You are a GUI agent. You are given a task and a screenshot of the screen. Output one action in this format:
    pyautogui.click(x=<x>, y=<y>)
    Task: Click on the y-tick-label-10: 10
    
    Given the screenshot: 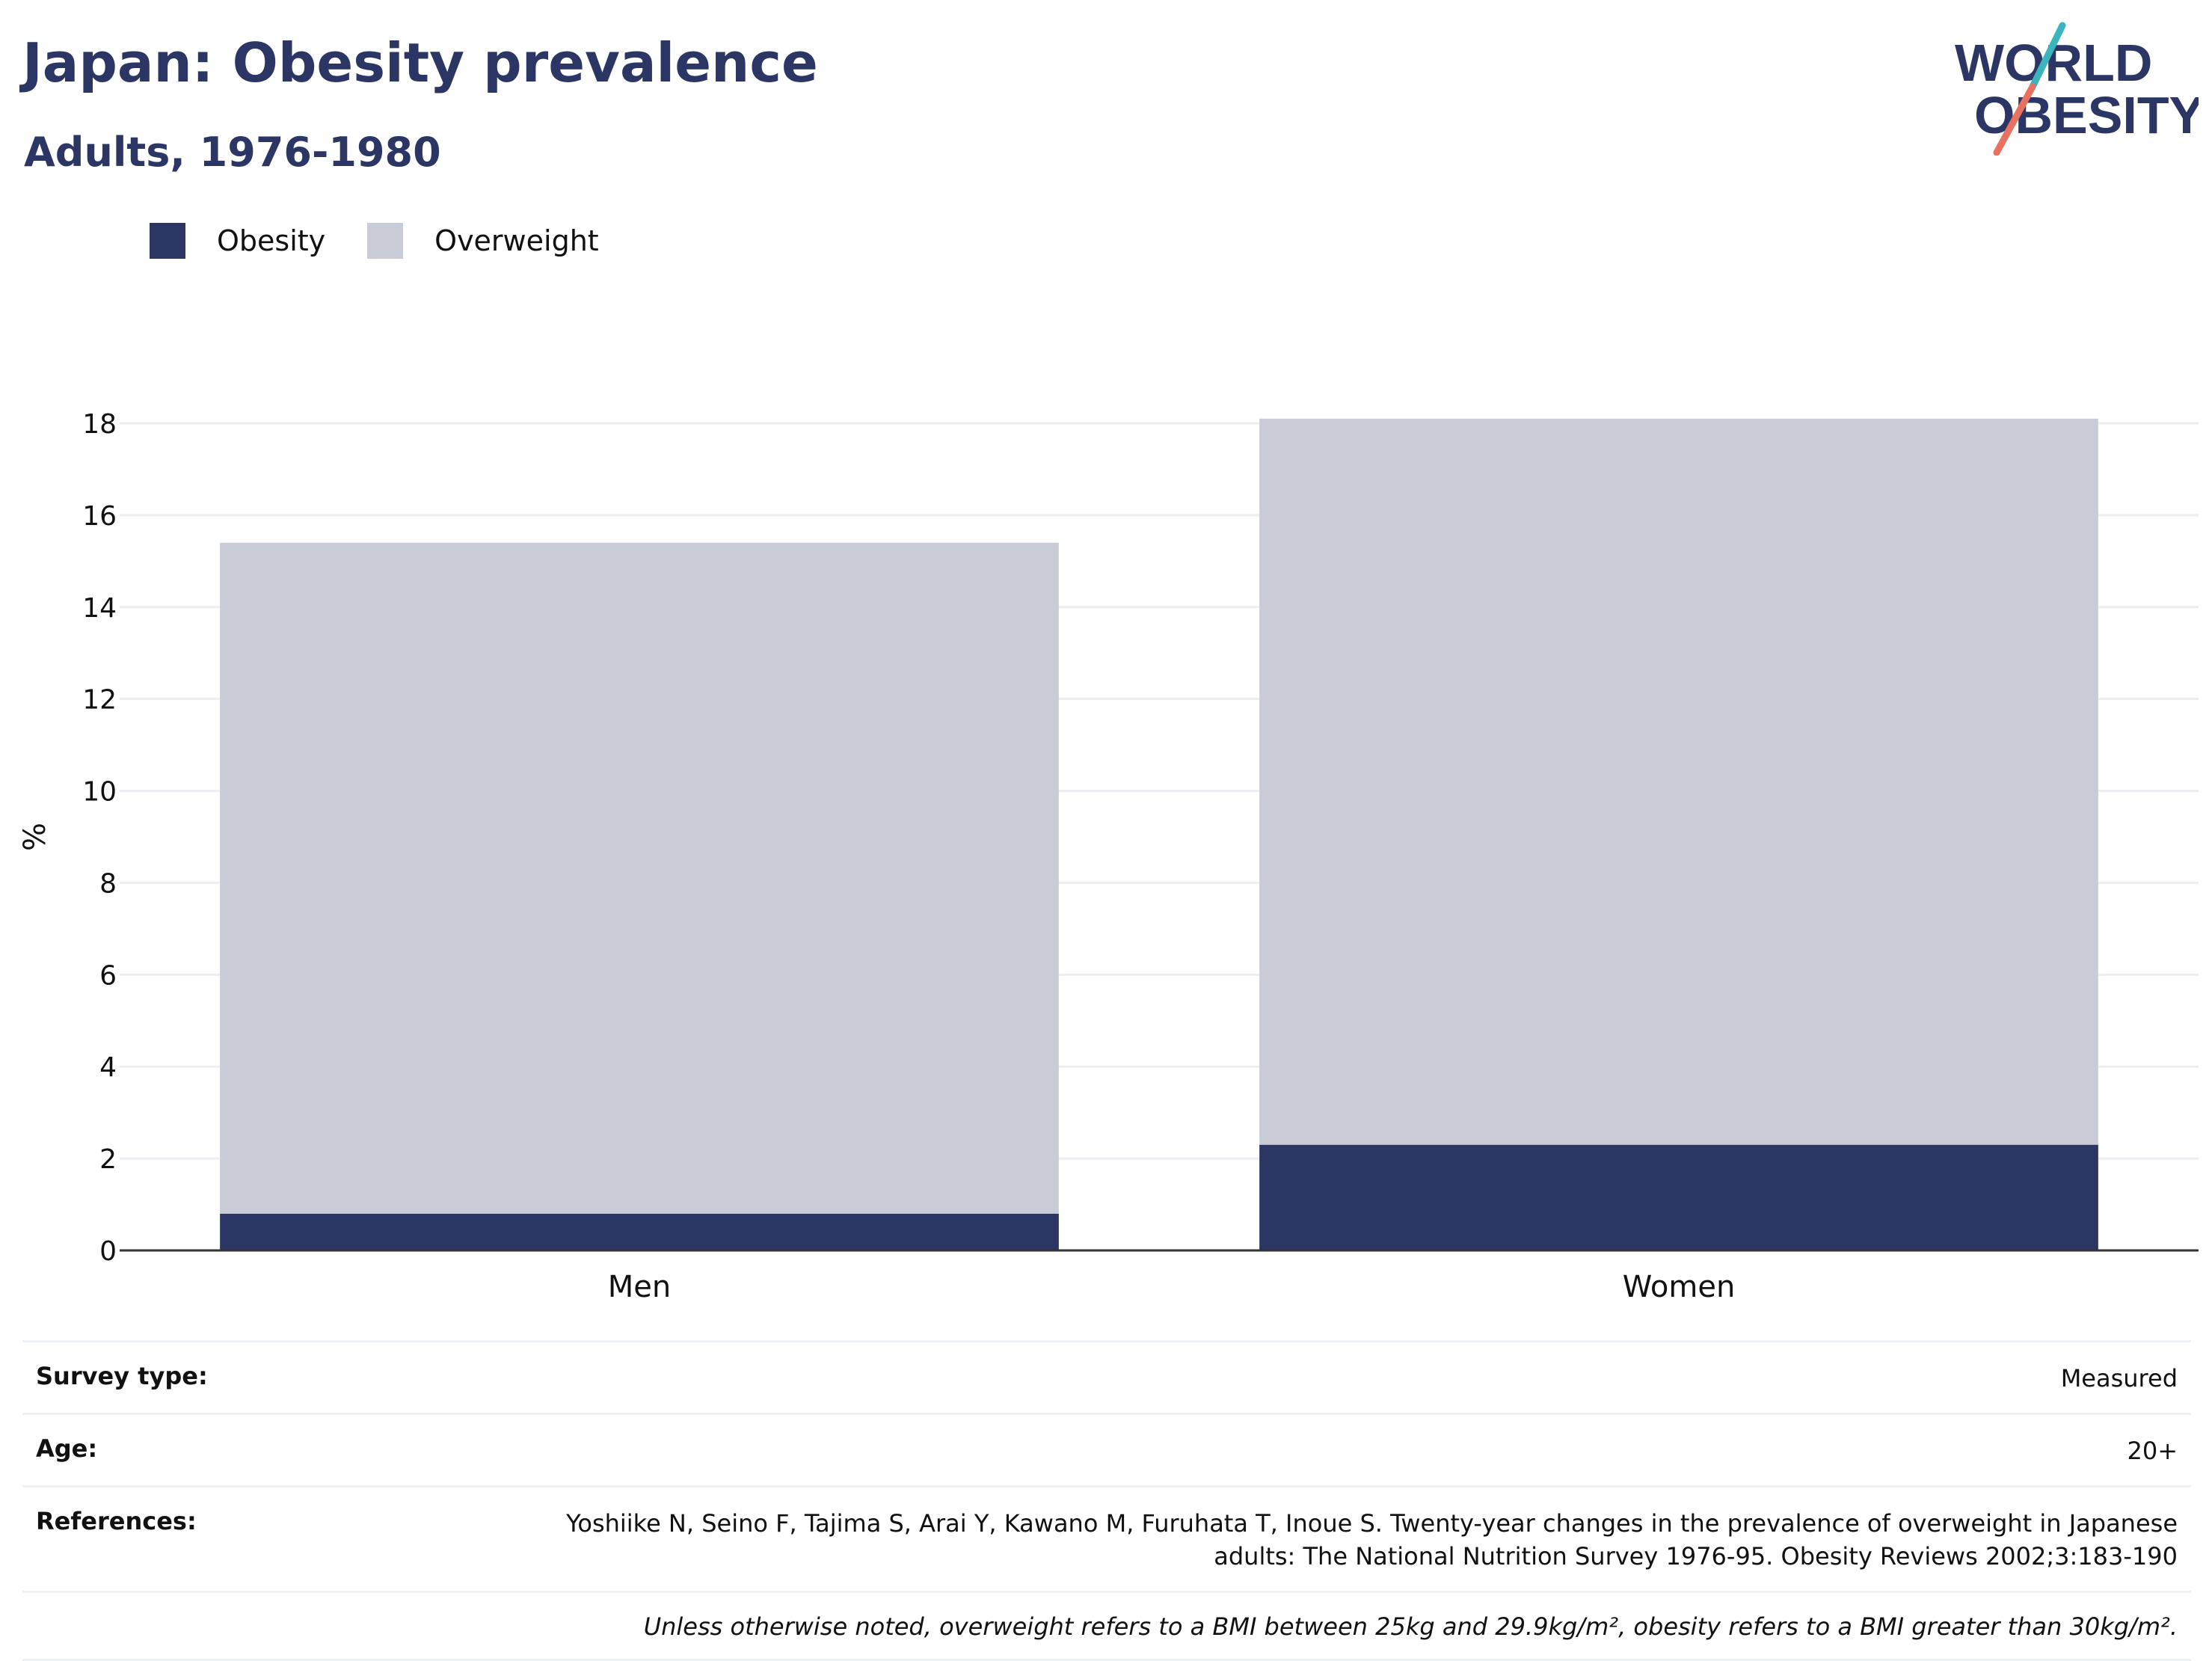 What is the action you would take?
    pyautogui.click(x=99, y=793)
    